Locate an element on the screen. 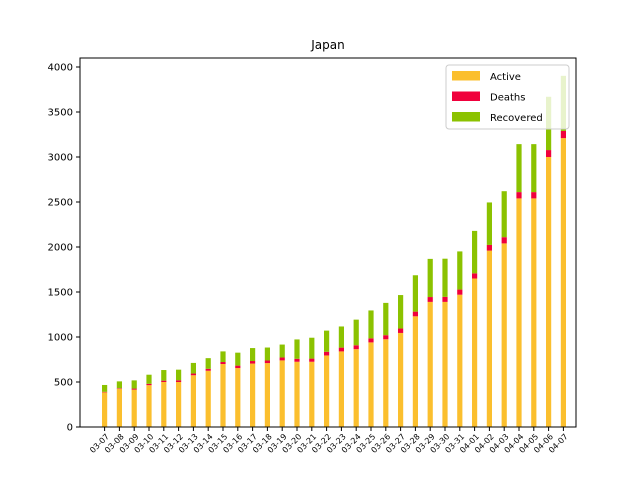 The image size is (640, 480). legend-swatch-active is located at coordinates (466, 76).